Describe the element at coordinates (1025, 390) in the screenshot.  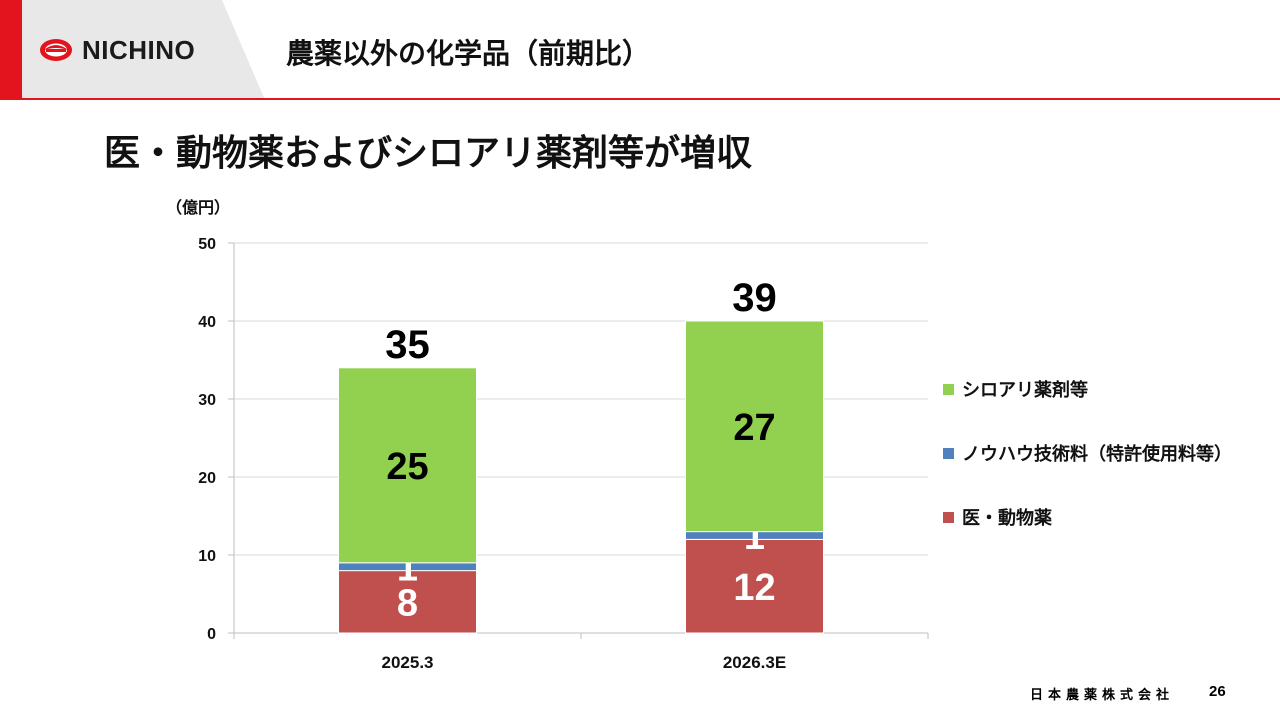
I see `legend-label-termite: シロアリ薬剤等` at that location.